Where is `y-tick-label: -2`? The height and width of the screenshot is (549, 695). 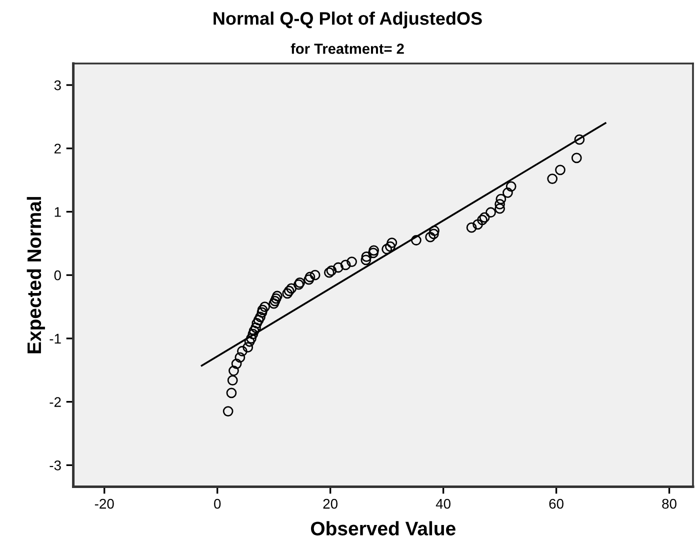 y-tick-label: -2 is located at coordinates (55, 402).